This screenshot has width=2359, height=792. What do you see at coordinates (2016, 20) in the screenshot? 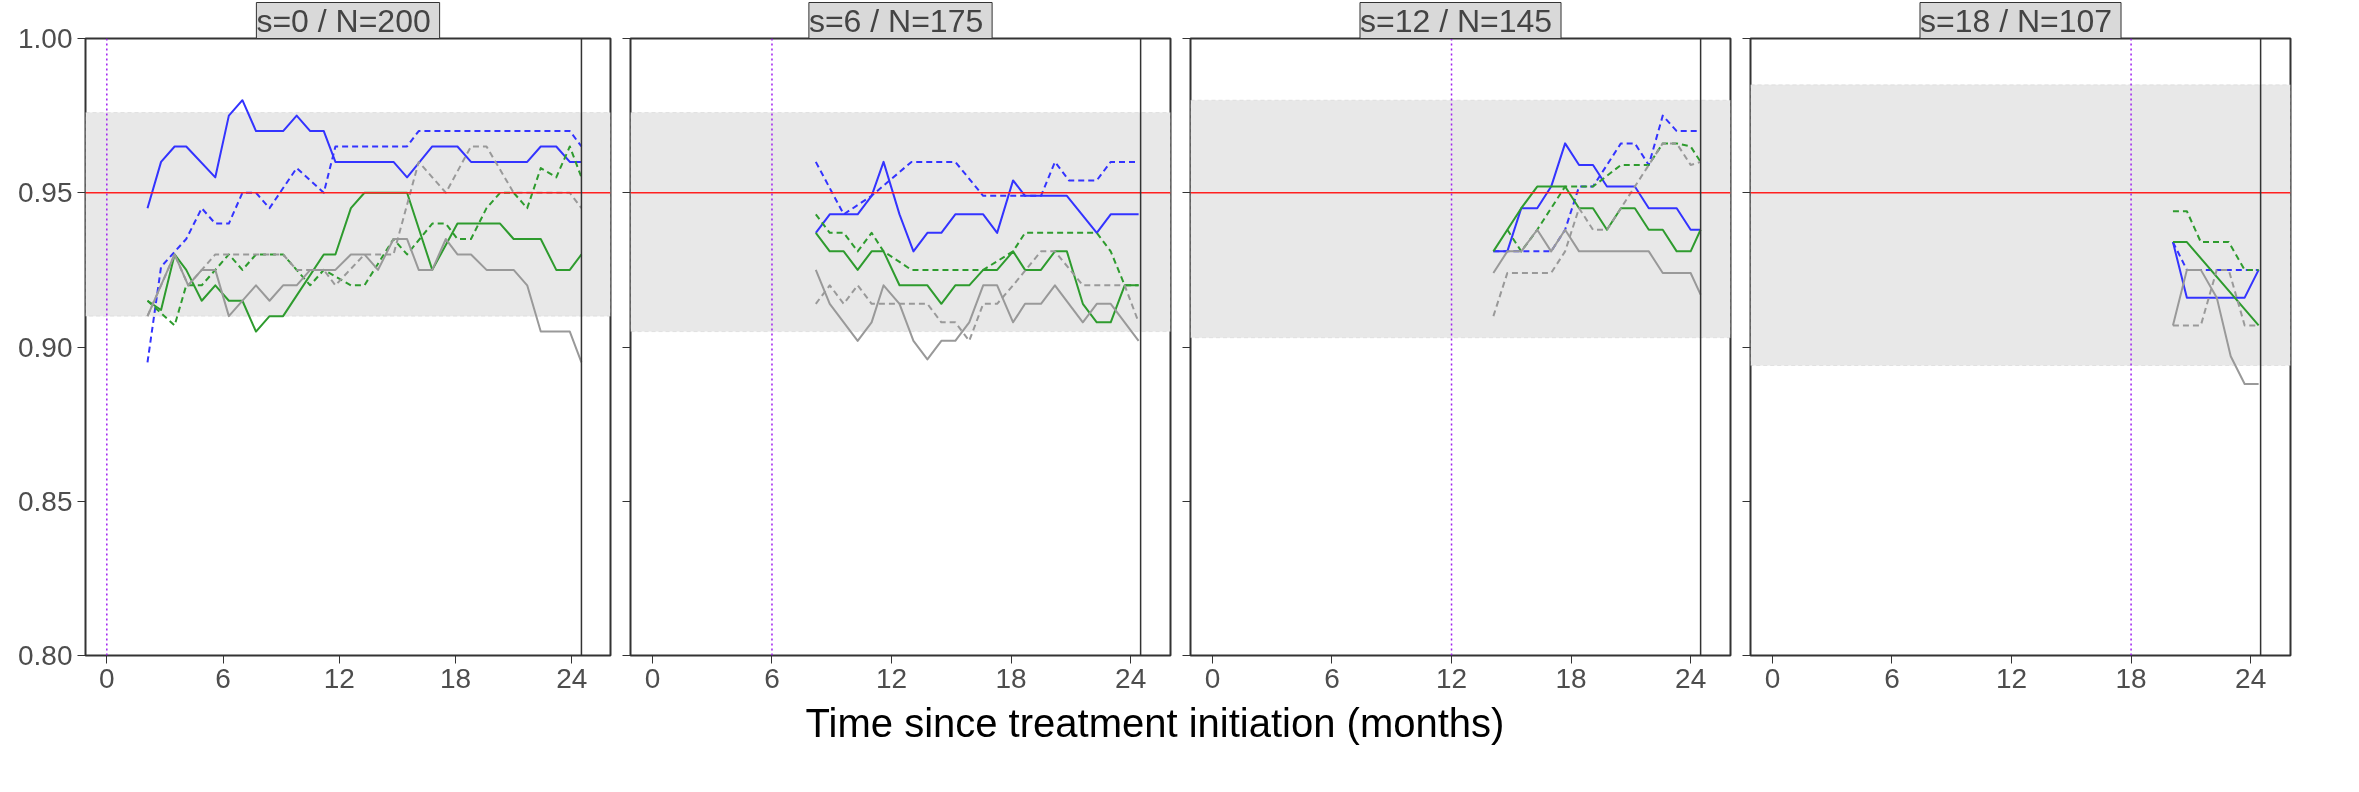
I see `chart-title: s=18 / N=107` at bounding box center [2016, 20].